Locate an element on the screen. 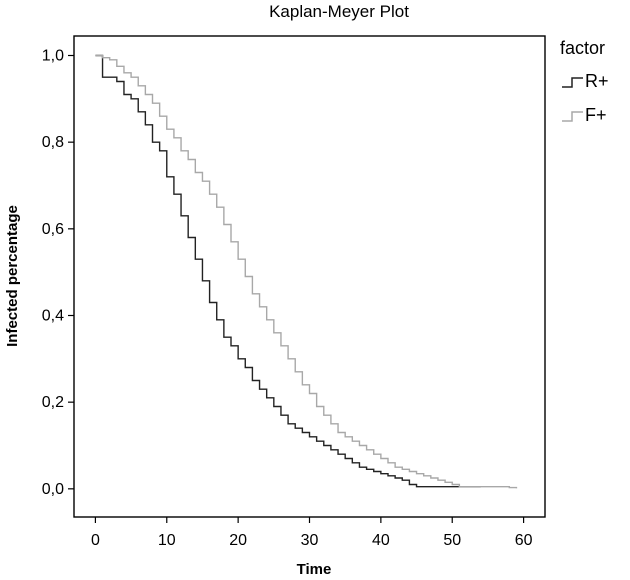  x-tick-label: 40 is located at coordinates (381, 540).